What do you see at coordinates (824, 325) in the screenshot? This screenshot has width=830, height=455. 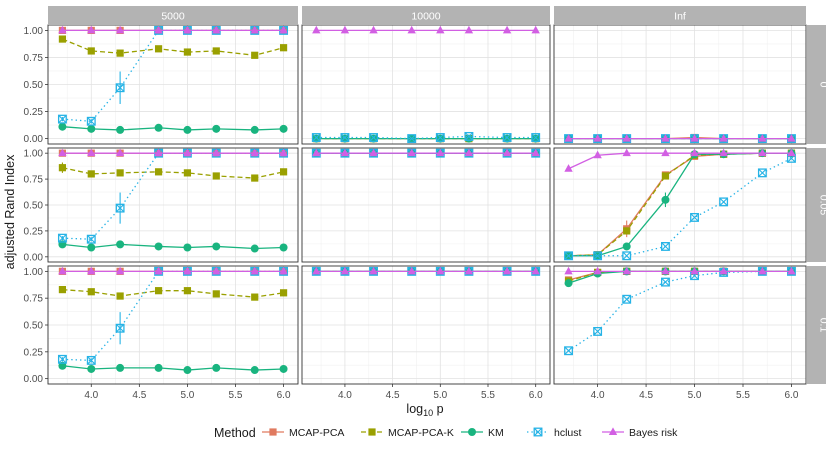 I see `row-strip-label: 0.1` at bounding box center [824, 325].